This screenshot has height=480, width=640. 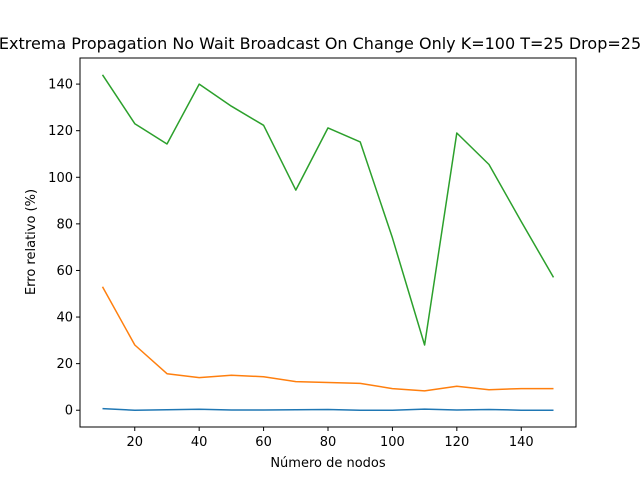 I want to click on y-tick-label: 0, so click(x=69, y=411).